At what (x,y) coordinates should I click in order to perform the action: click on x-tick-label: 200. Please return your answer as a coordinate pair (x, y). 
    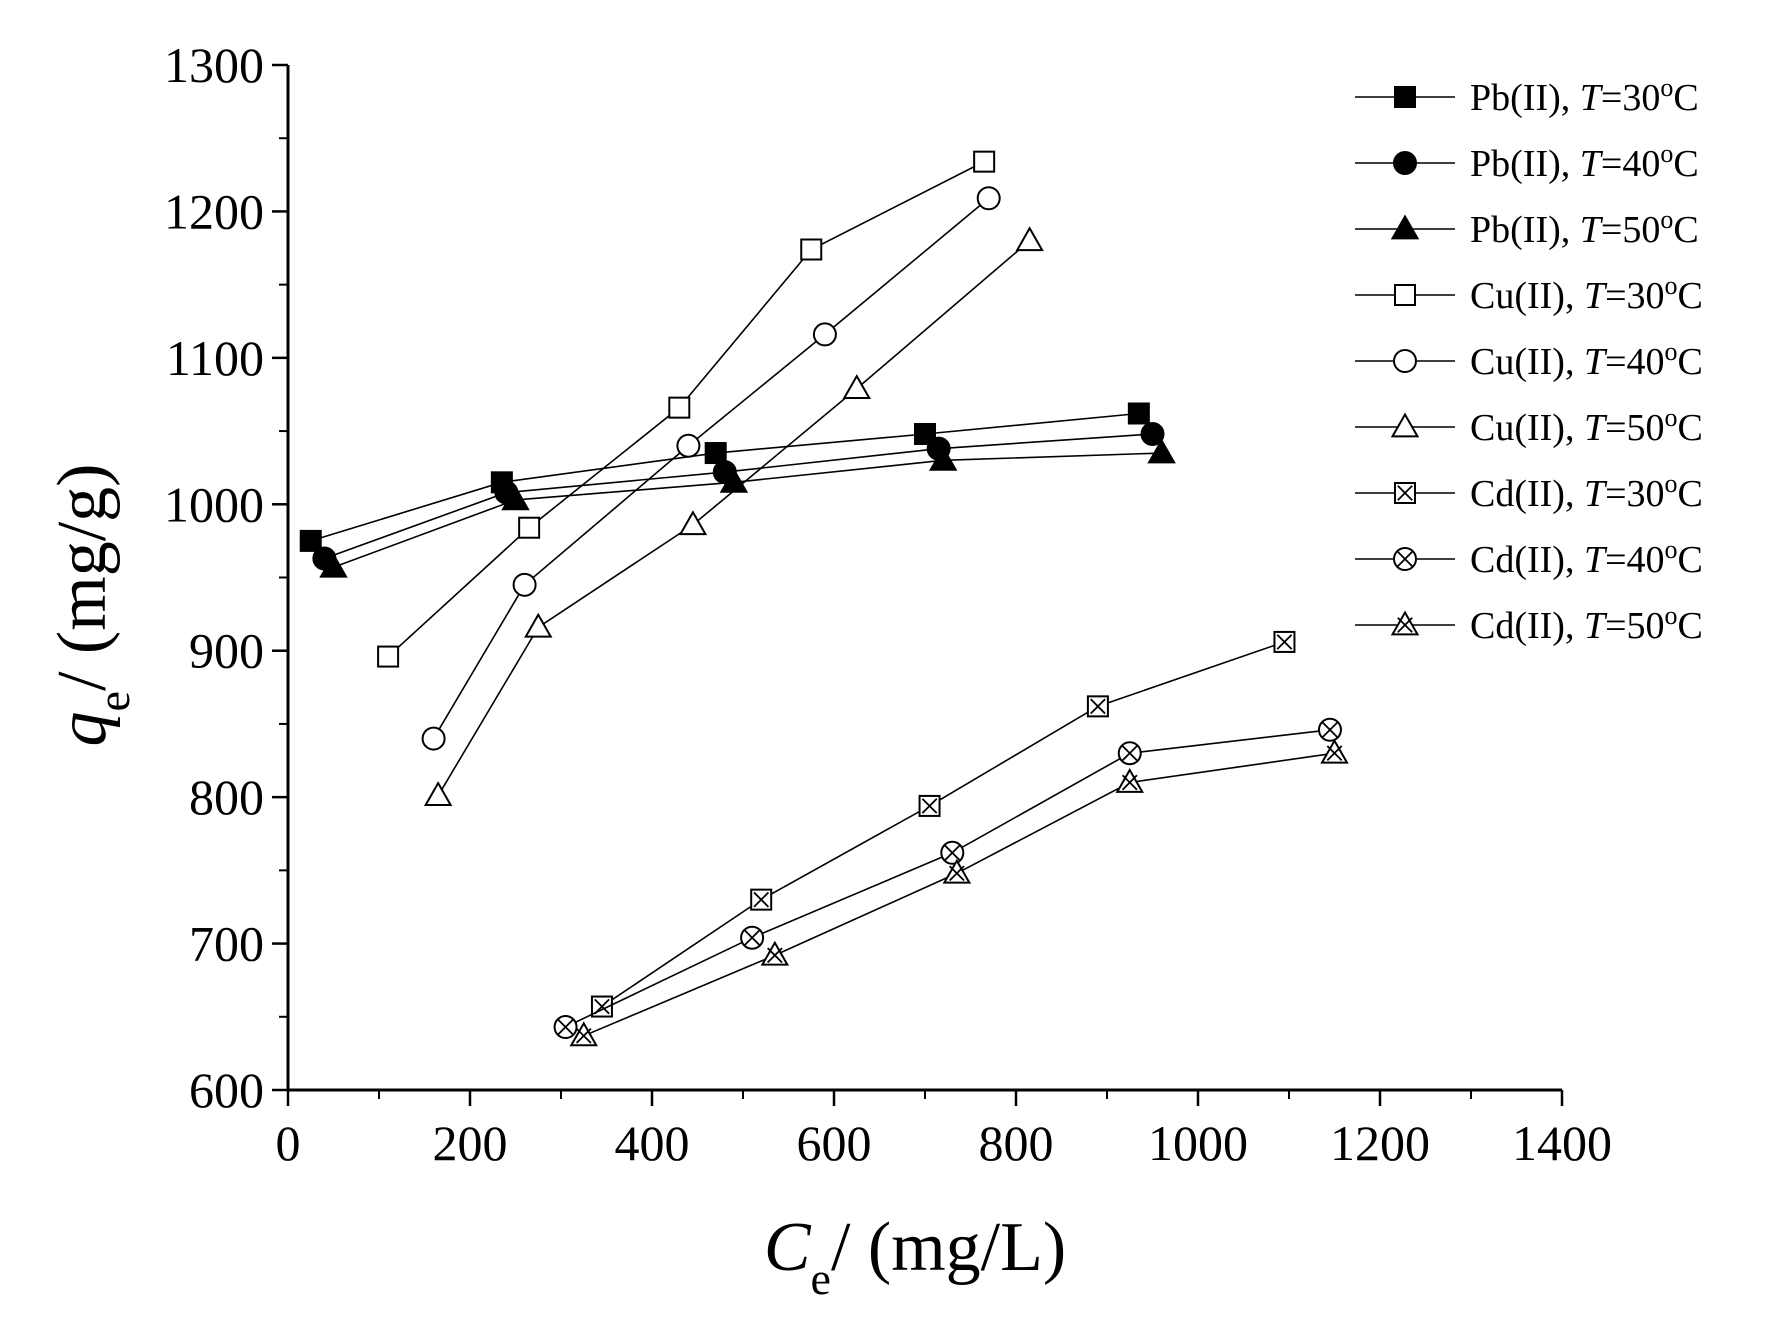
    Looking at the image, I should click on (470, 1143).